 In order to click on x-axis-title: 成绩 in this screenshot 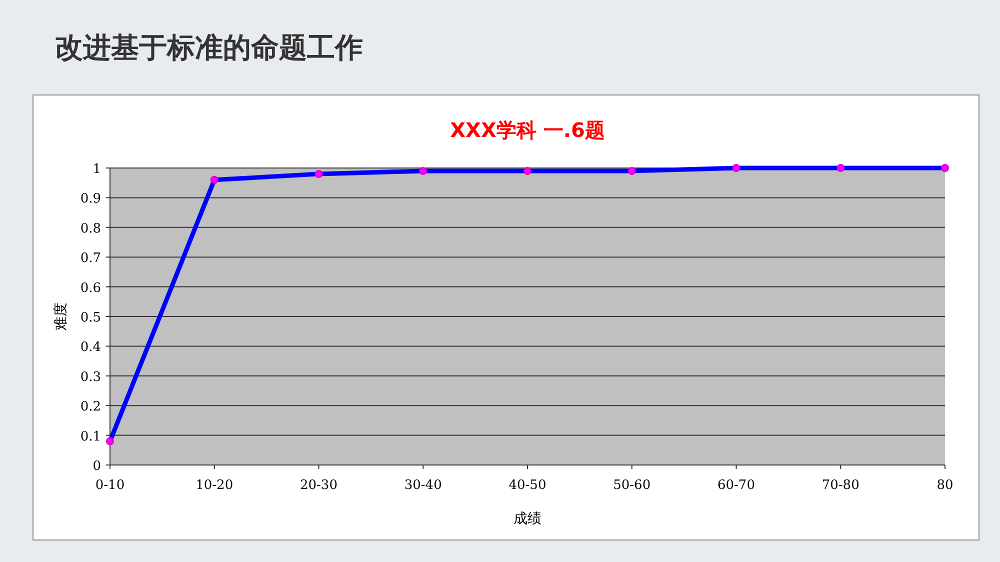, I will do `click(528, 519)`.